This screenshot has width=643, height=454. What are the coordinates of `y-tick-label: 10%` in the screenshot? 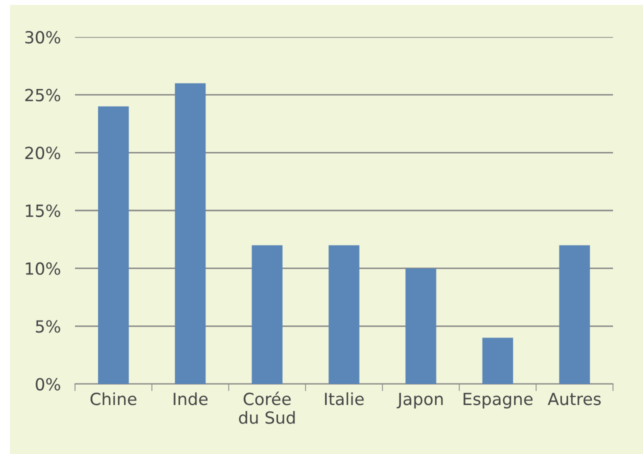 It's located at (43, 268).